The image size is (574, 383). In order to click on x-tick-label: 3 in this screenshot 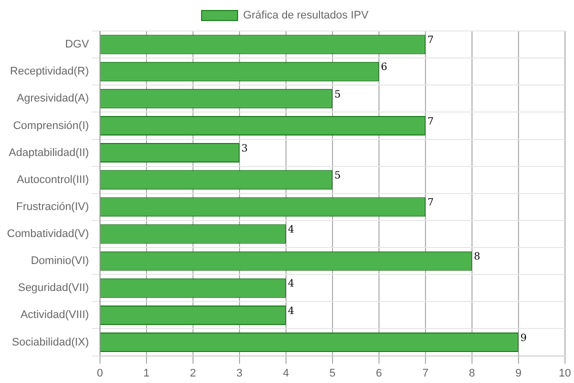, I will do `click(239, 373)`.